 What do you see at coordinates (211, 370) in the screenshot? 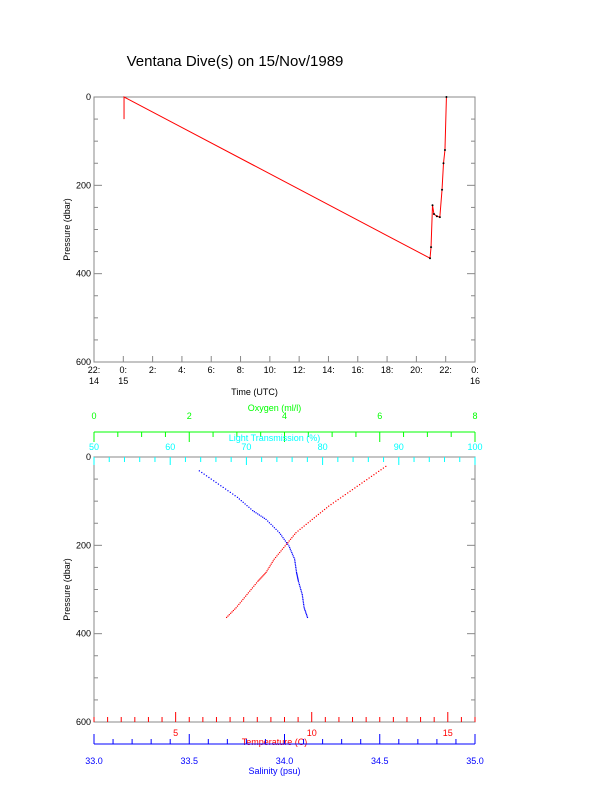
I see `x-tick-label: 6:` at bounding box center [211, 370].